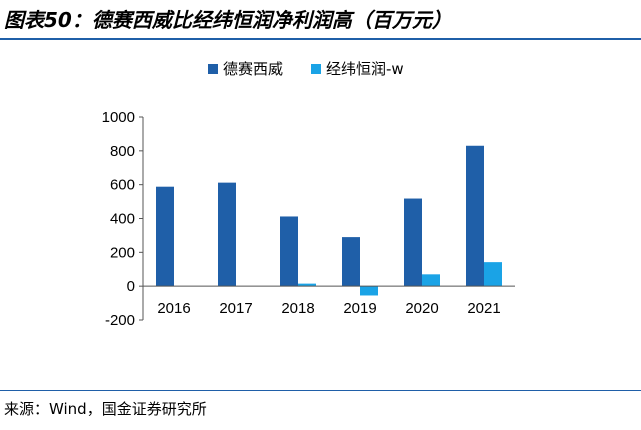 This screenshot has width=641, height=430. Describe the element at coordinates (122, 252) in the screenshot. I see `y-tick-label: 200` at that location.